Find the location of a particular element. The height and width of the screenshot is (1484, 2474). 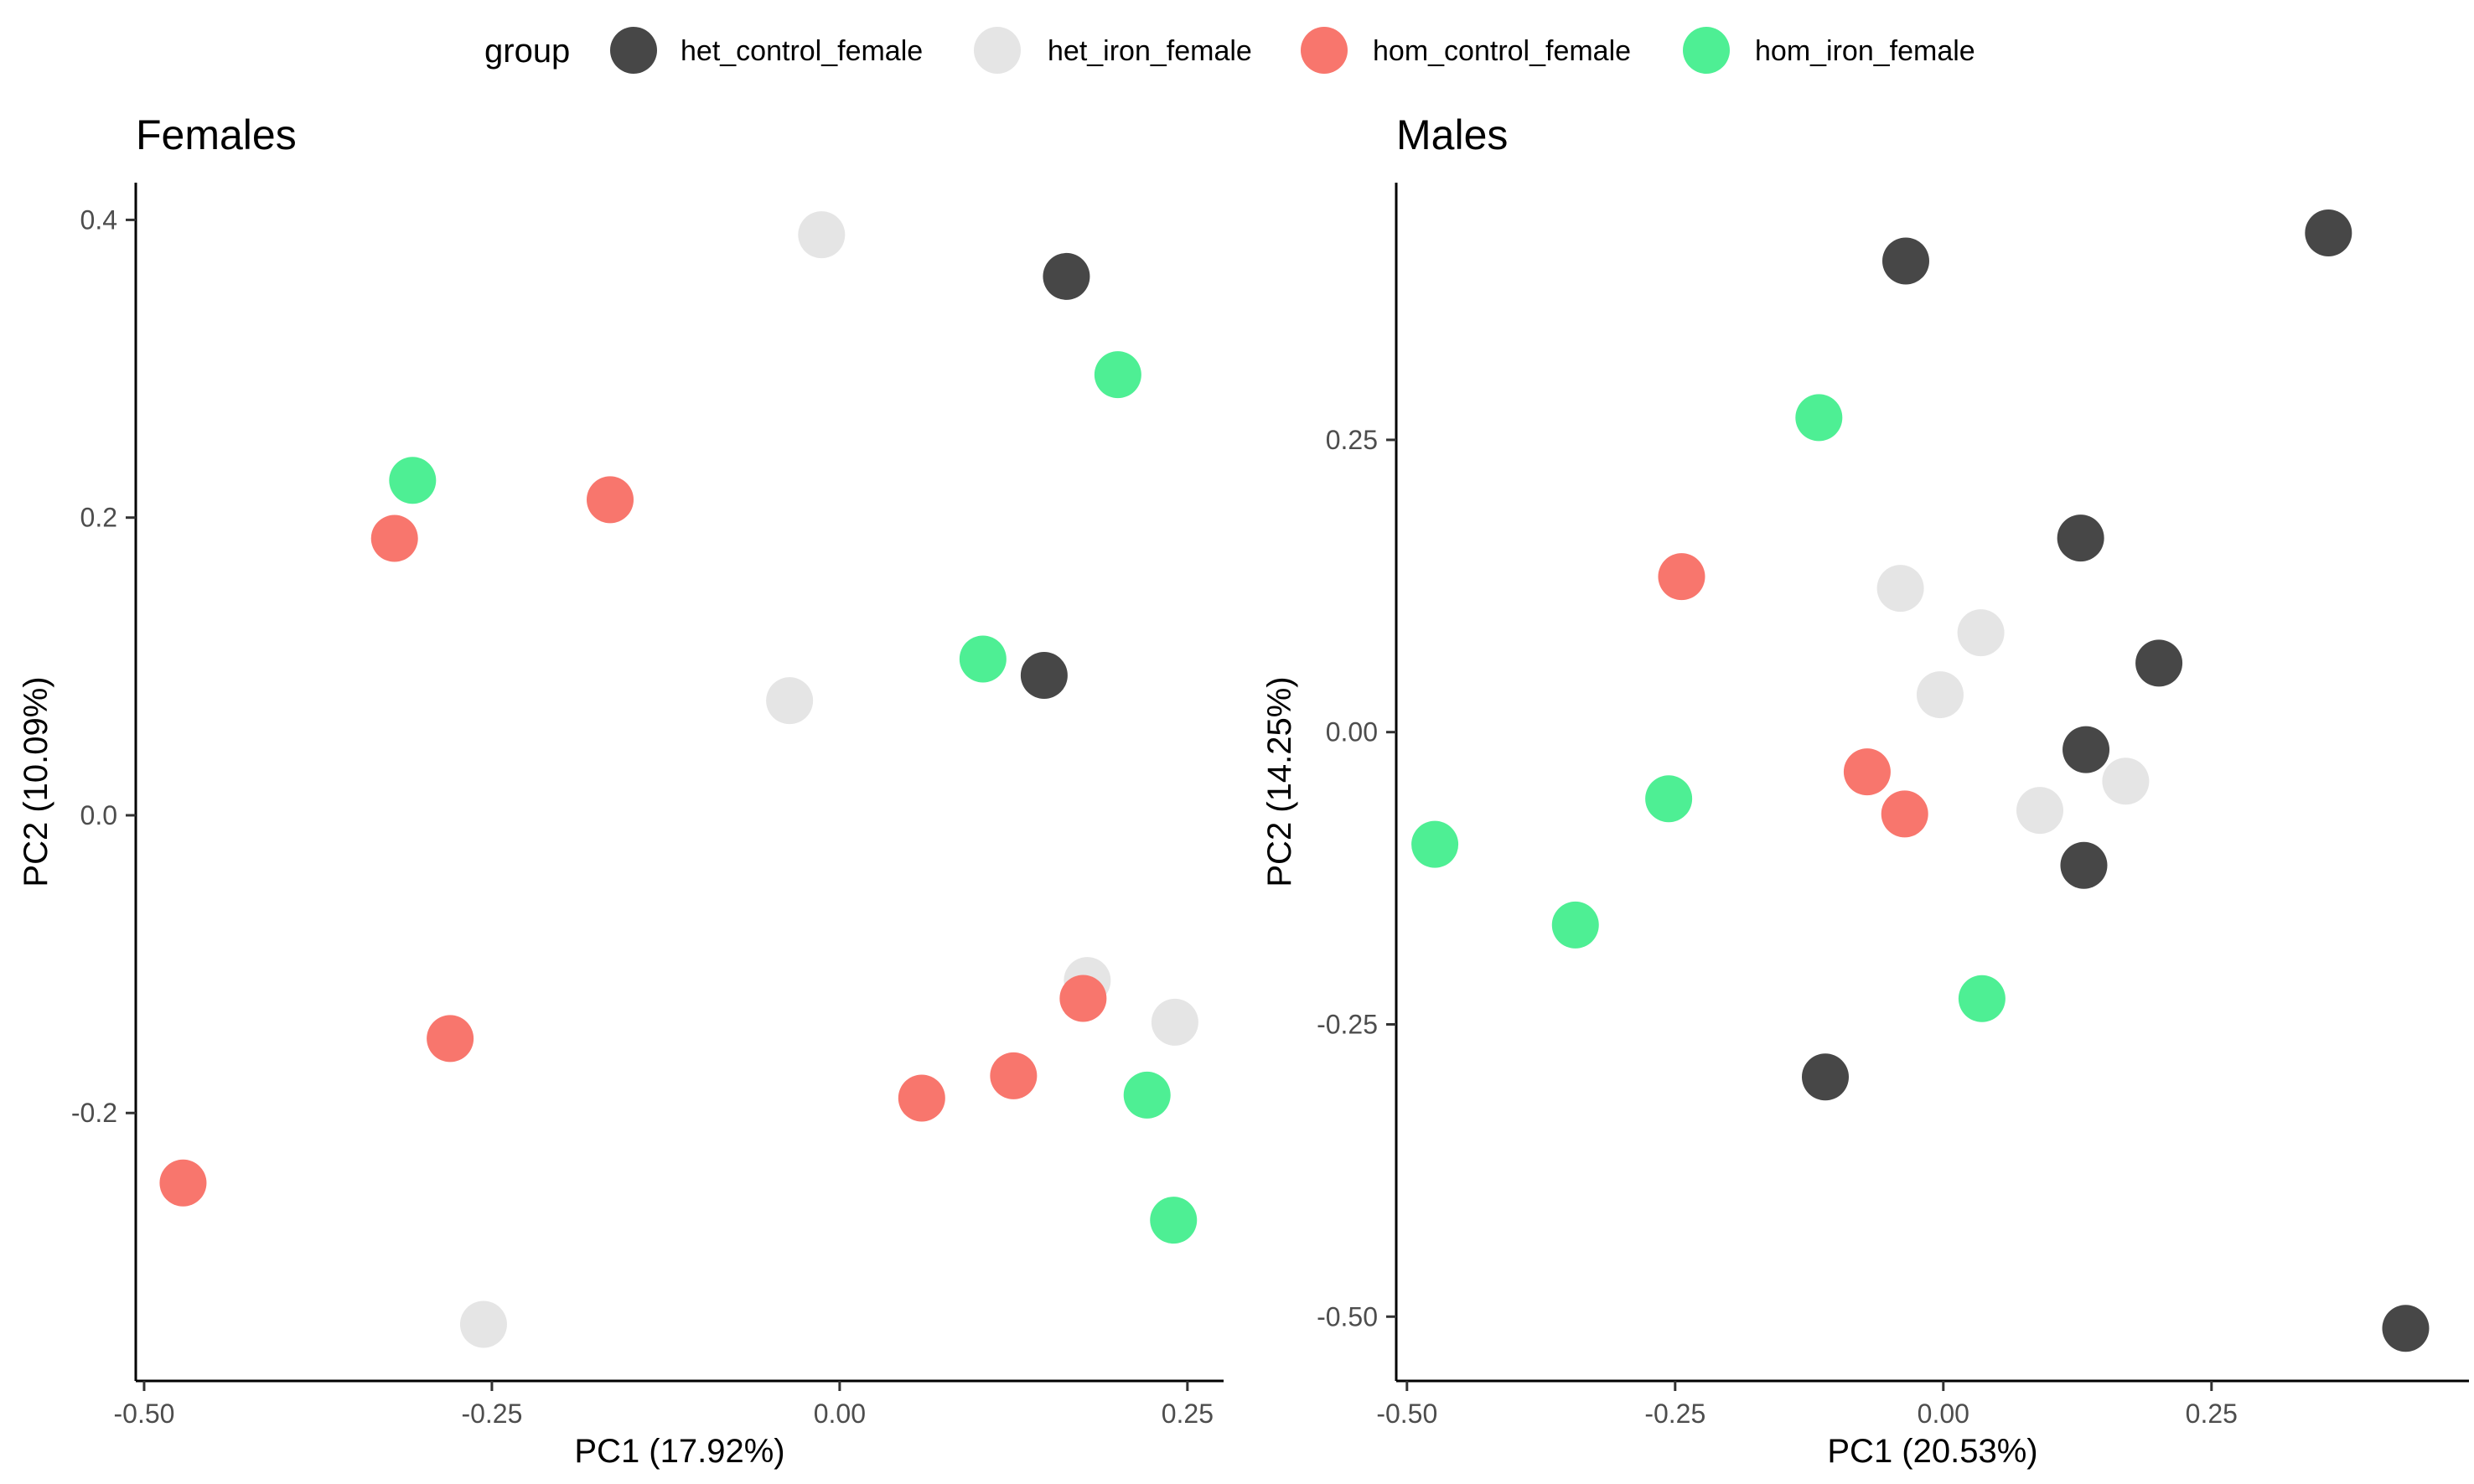

x-axis-title: PC1 (17.92%) is located at coordinates (679, 1452).